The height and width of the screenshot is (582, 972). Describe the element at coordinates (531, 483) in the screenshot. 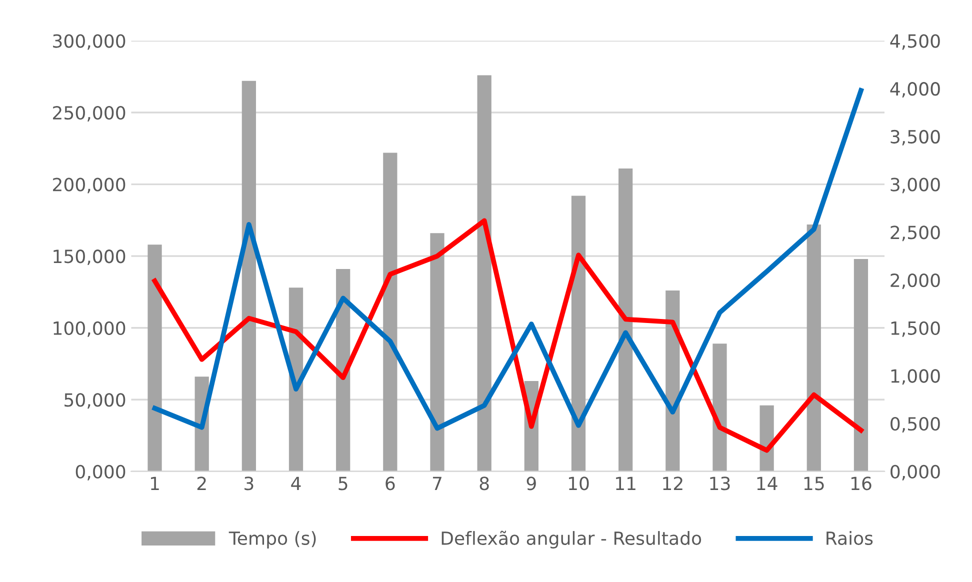

I see `x-tick-label: 9` at that location.